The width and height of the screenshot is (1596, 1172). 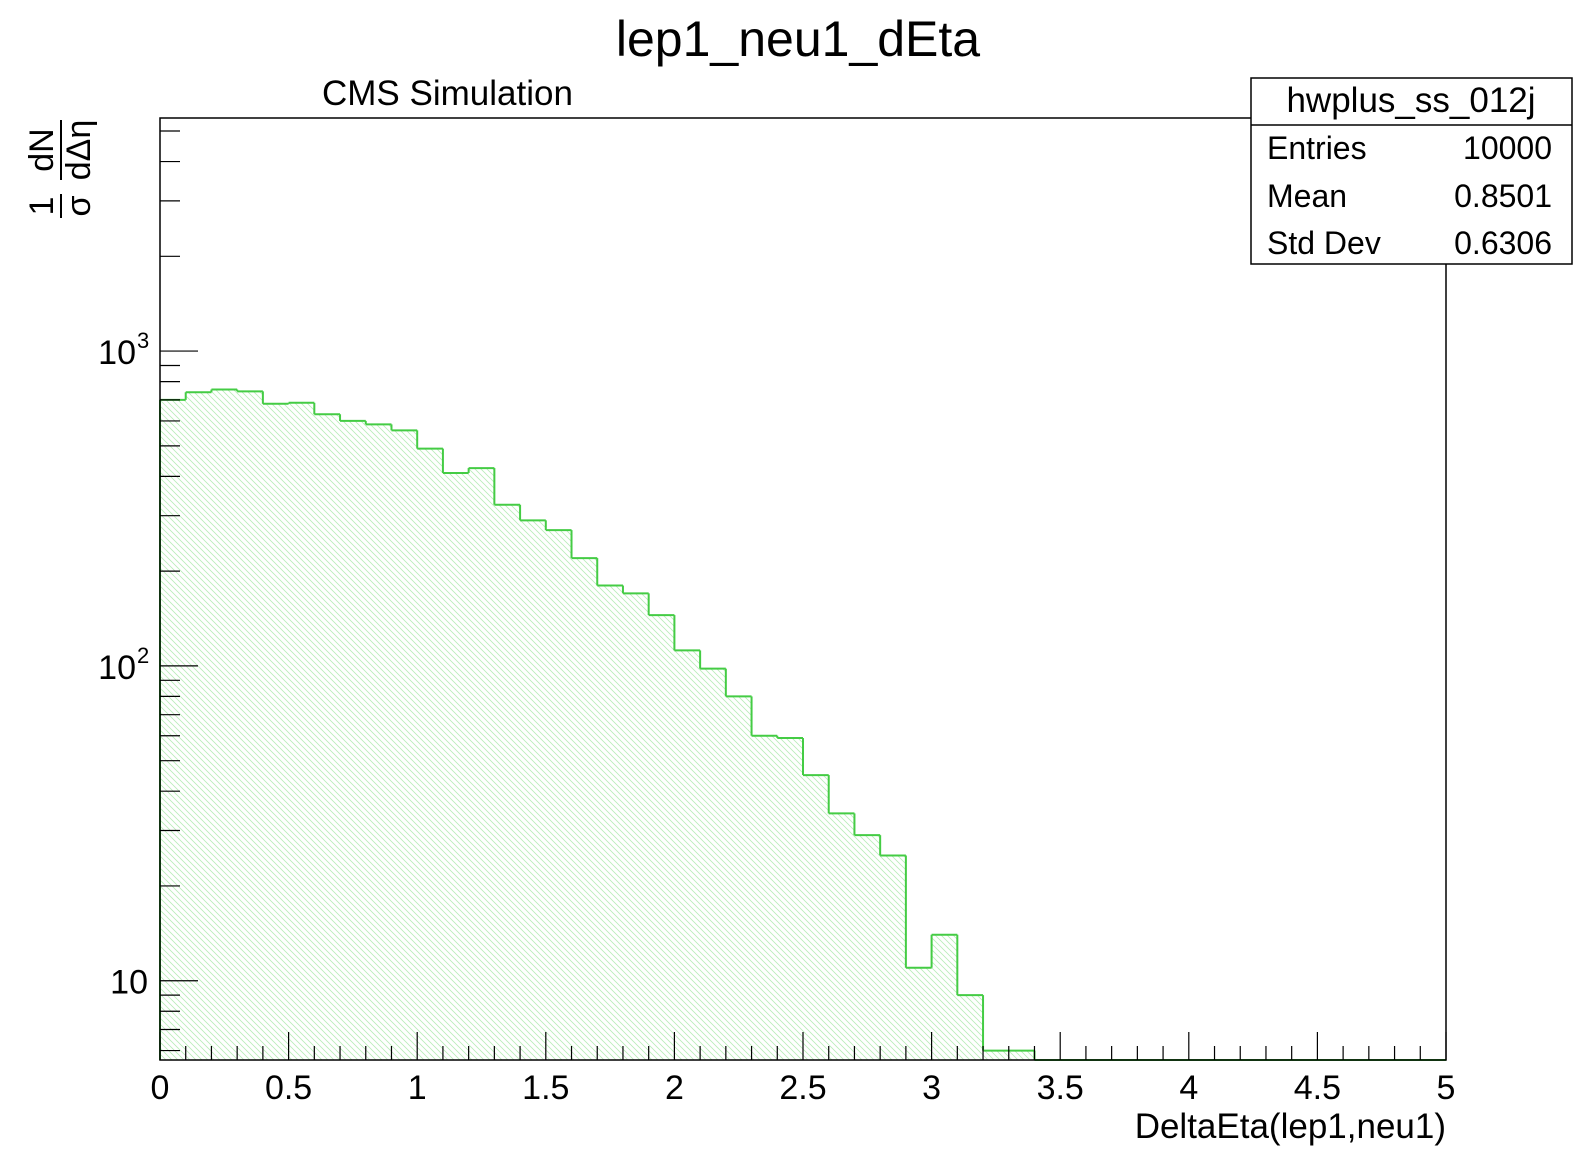 I want to click on x-tick-label: 2.5, so click(x=802, y=1088).